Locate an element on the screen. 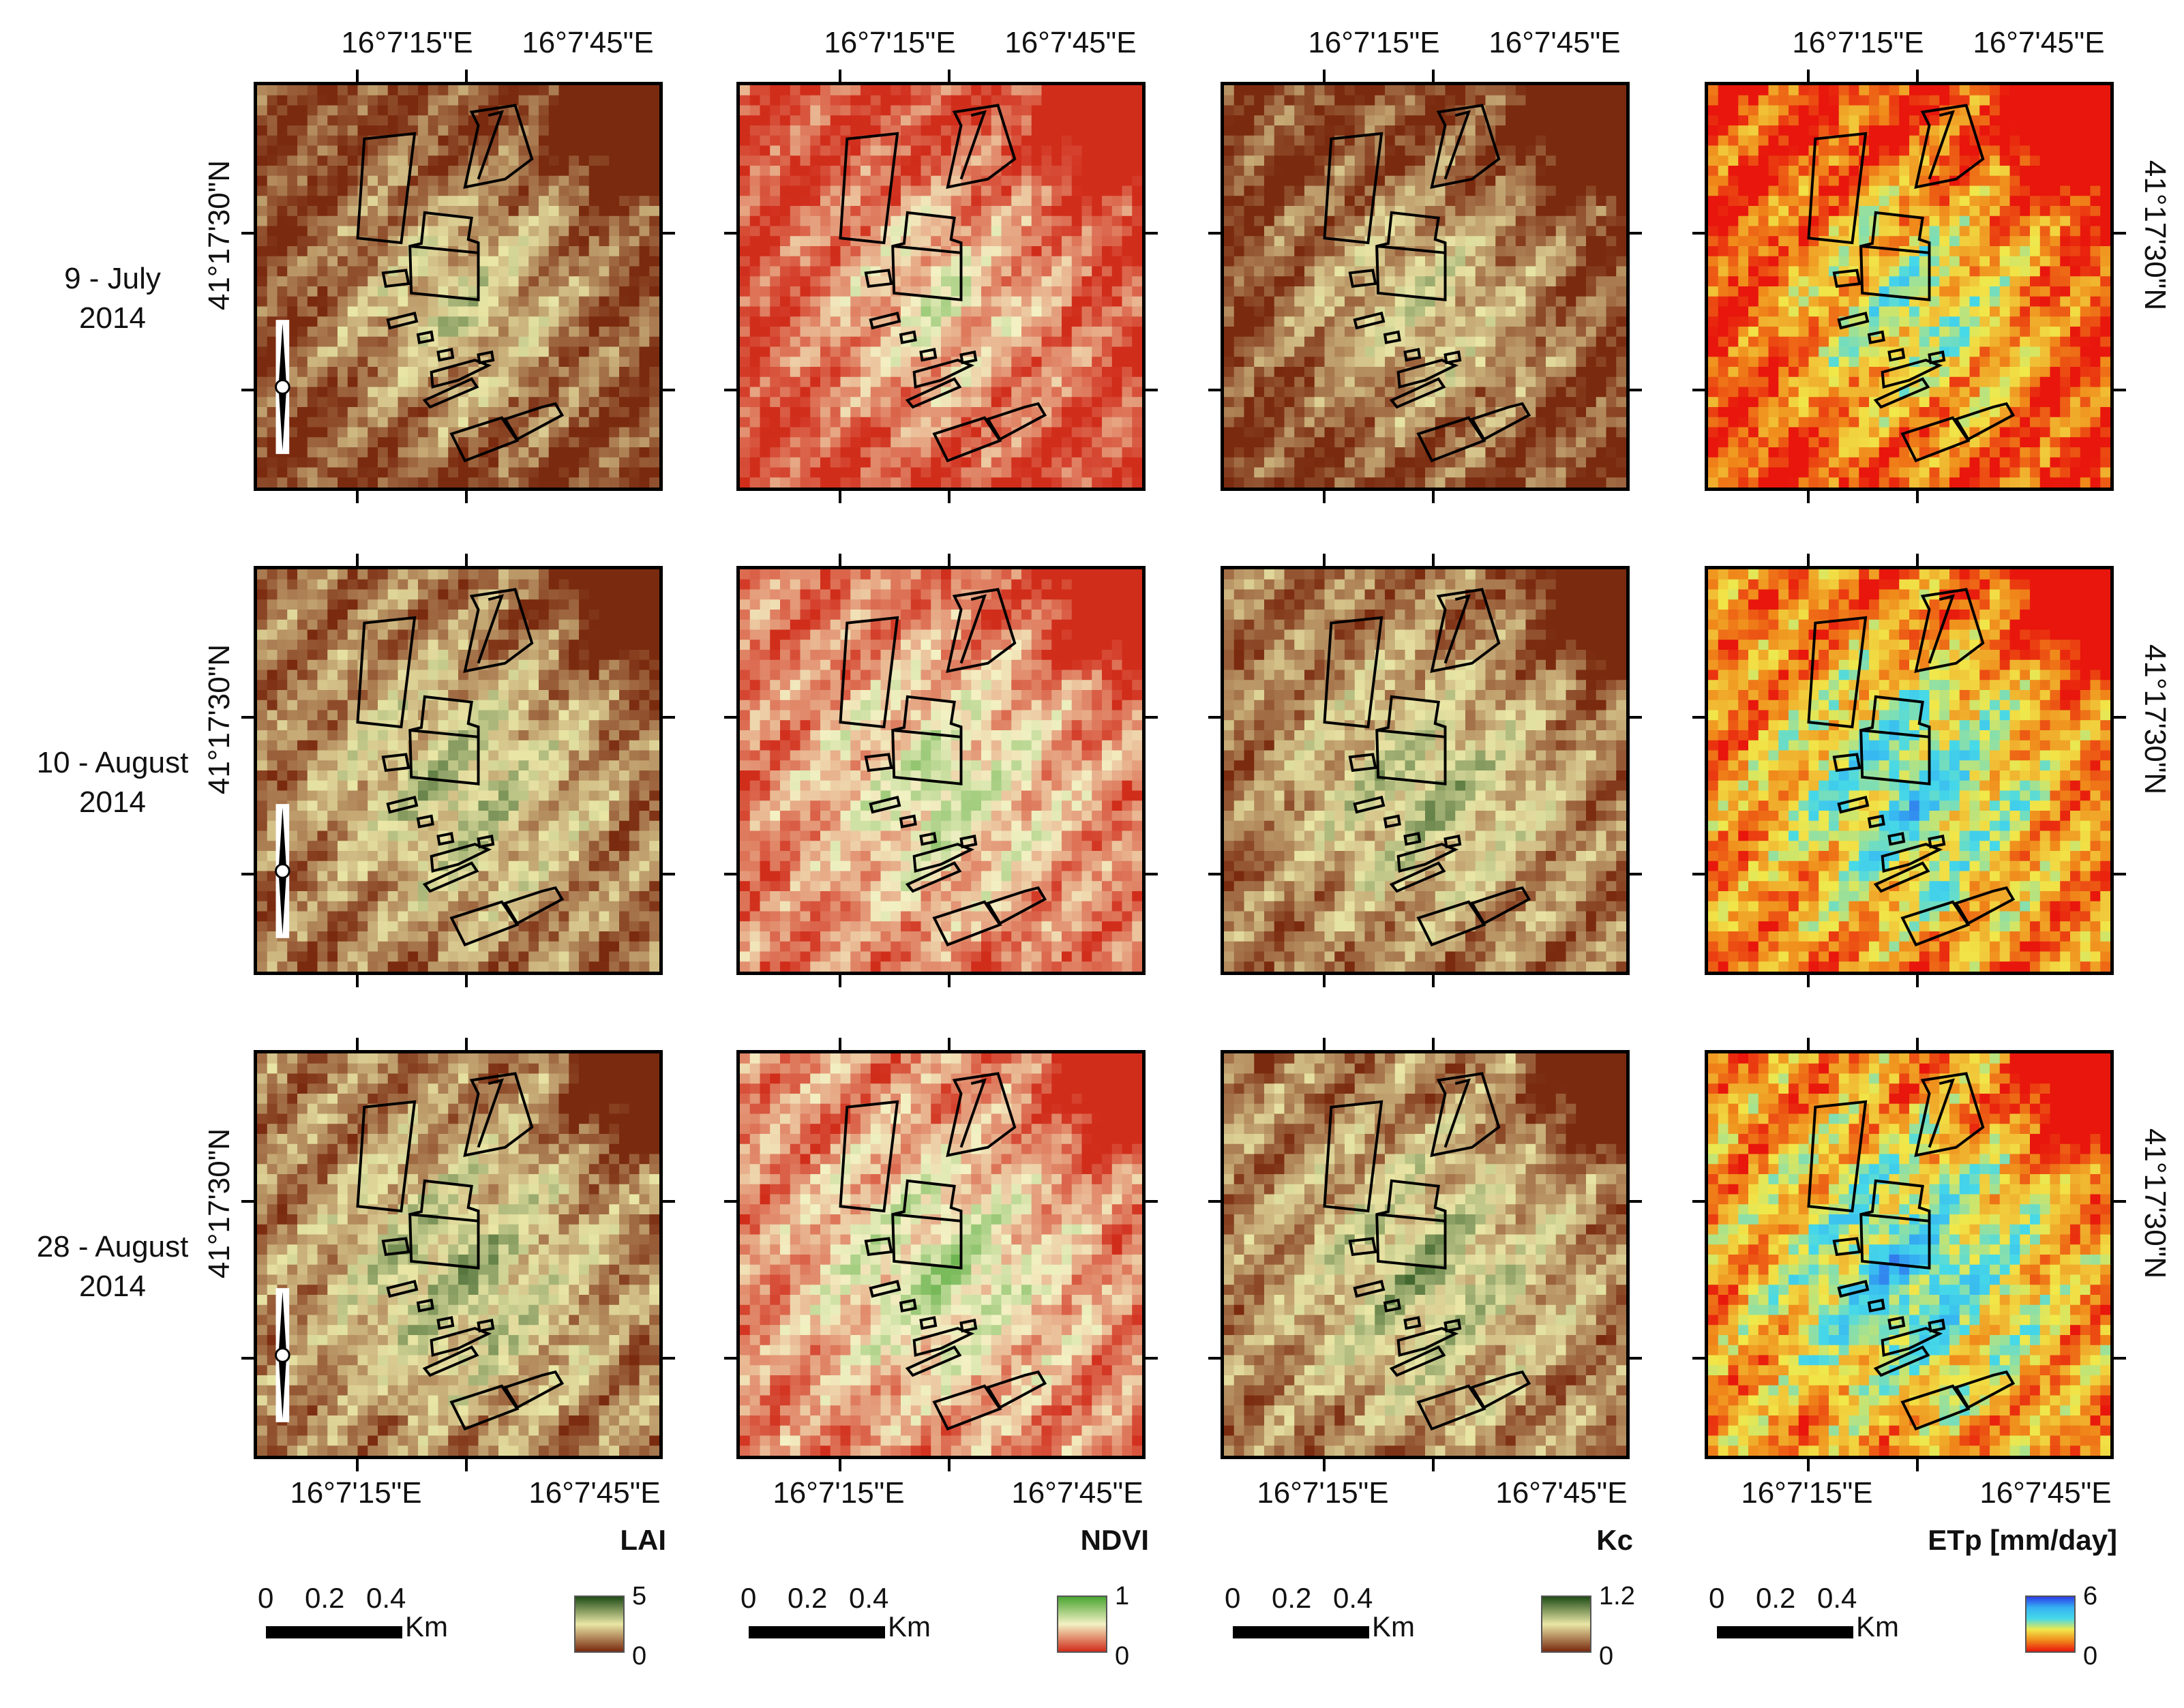  row-date-label-line: 10 - August is located at coordinates (112, 762).